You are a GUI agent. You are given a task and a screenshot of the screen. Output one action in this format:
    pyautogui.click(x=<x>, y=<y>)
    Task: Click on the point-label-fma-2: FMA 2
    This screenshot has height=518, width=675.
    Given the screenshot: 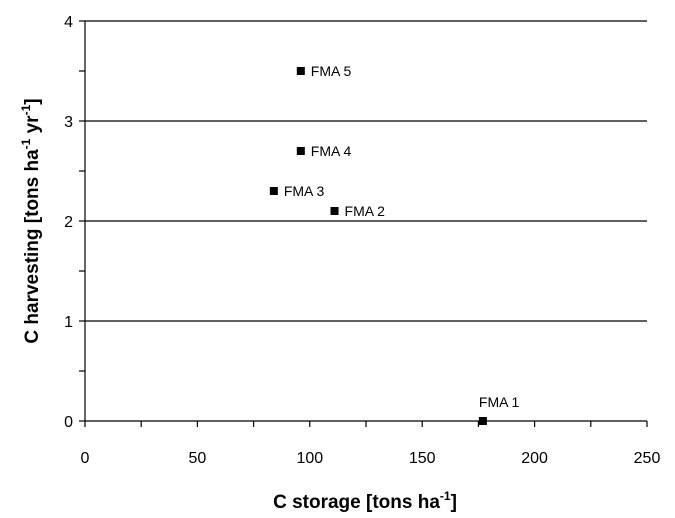 What is the action you would take?
    pyautogui.click(x=365, y=211)
    